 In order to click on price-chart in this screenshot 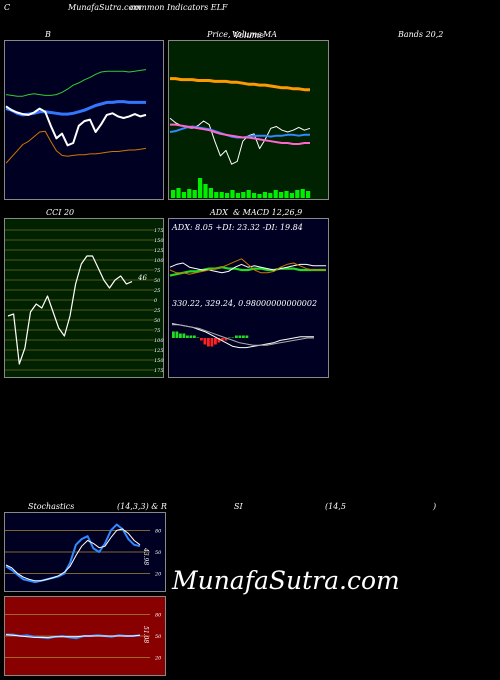, I will do `click(248, 120)`.